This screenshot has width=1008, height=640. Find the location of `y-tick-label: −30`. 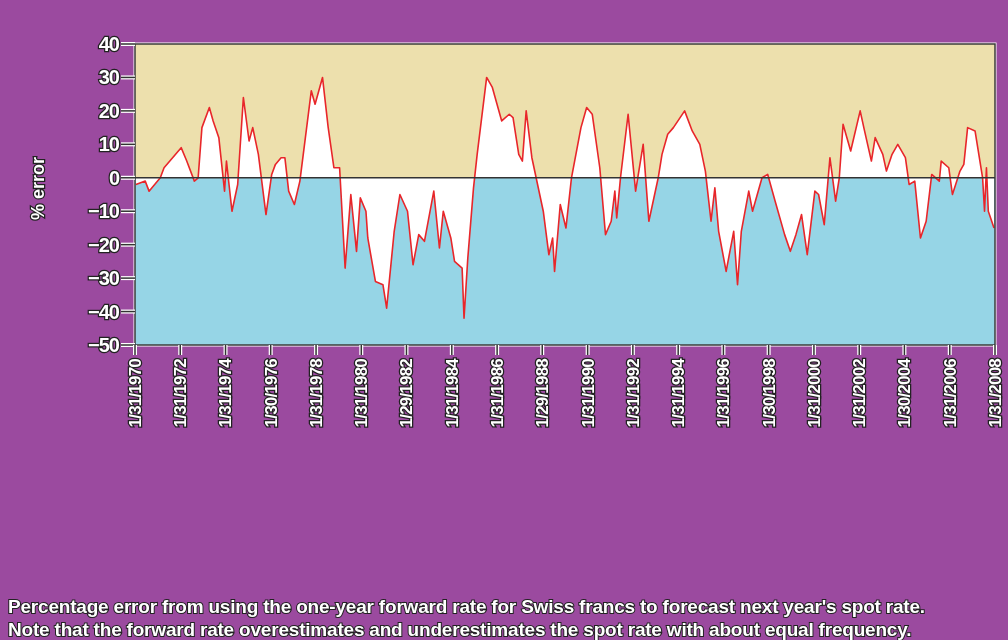

y-tick-label: −30 is located at coordinates (104, 278).